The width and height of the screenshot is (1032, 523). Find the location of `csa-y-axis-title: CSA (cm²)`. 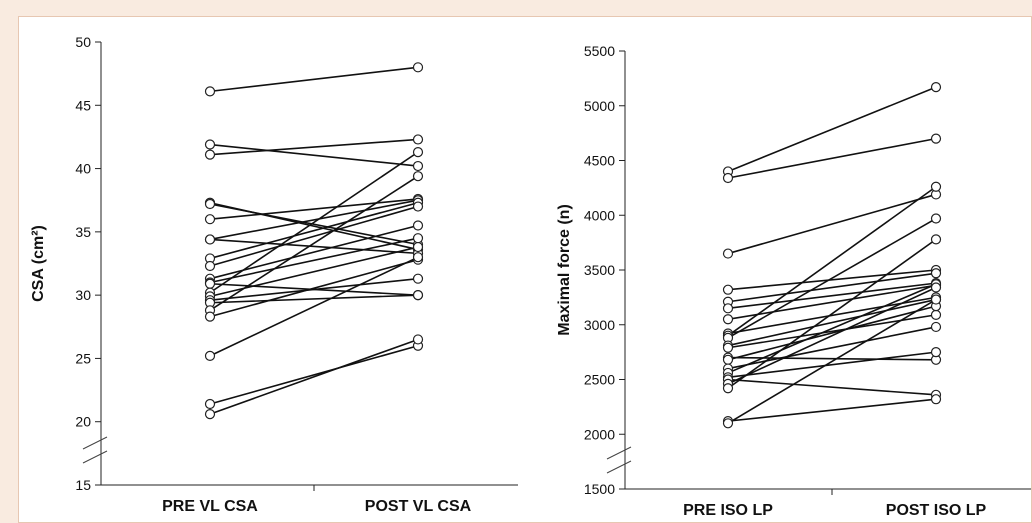

csa-y-axis-title: CSA (cm²) is located at coordinates (38, 263).